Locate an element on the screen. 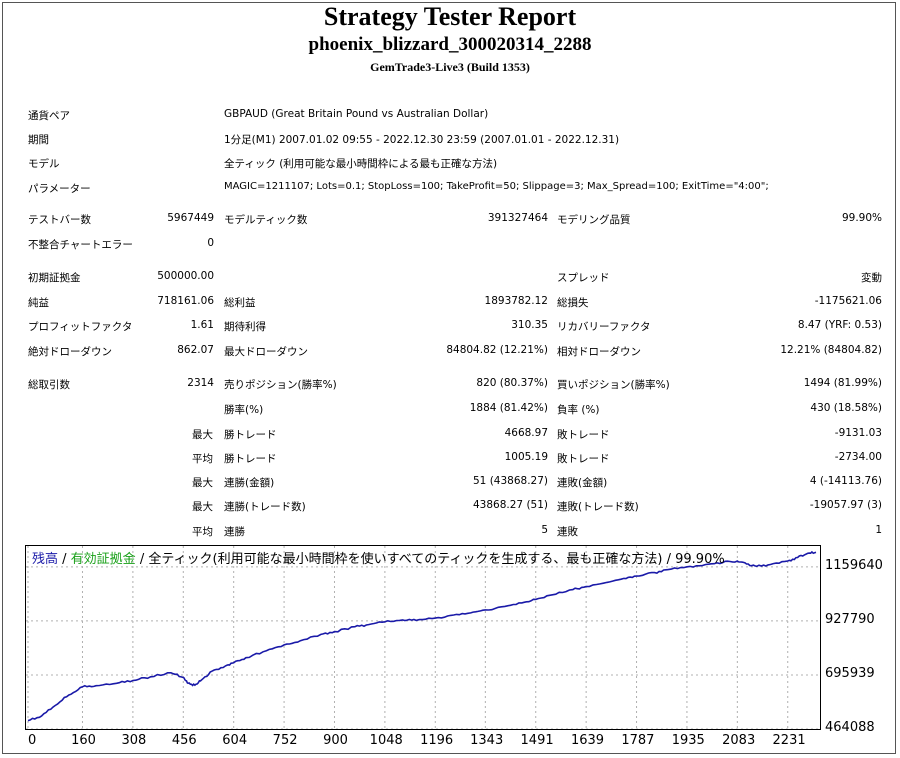  spread-label: スプレッド is located at coordinates (583, 278).